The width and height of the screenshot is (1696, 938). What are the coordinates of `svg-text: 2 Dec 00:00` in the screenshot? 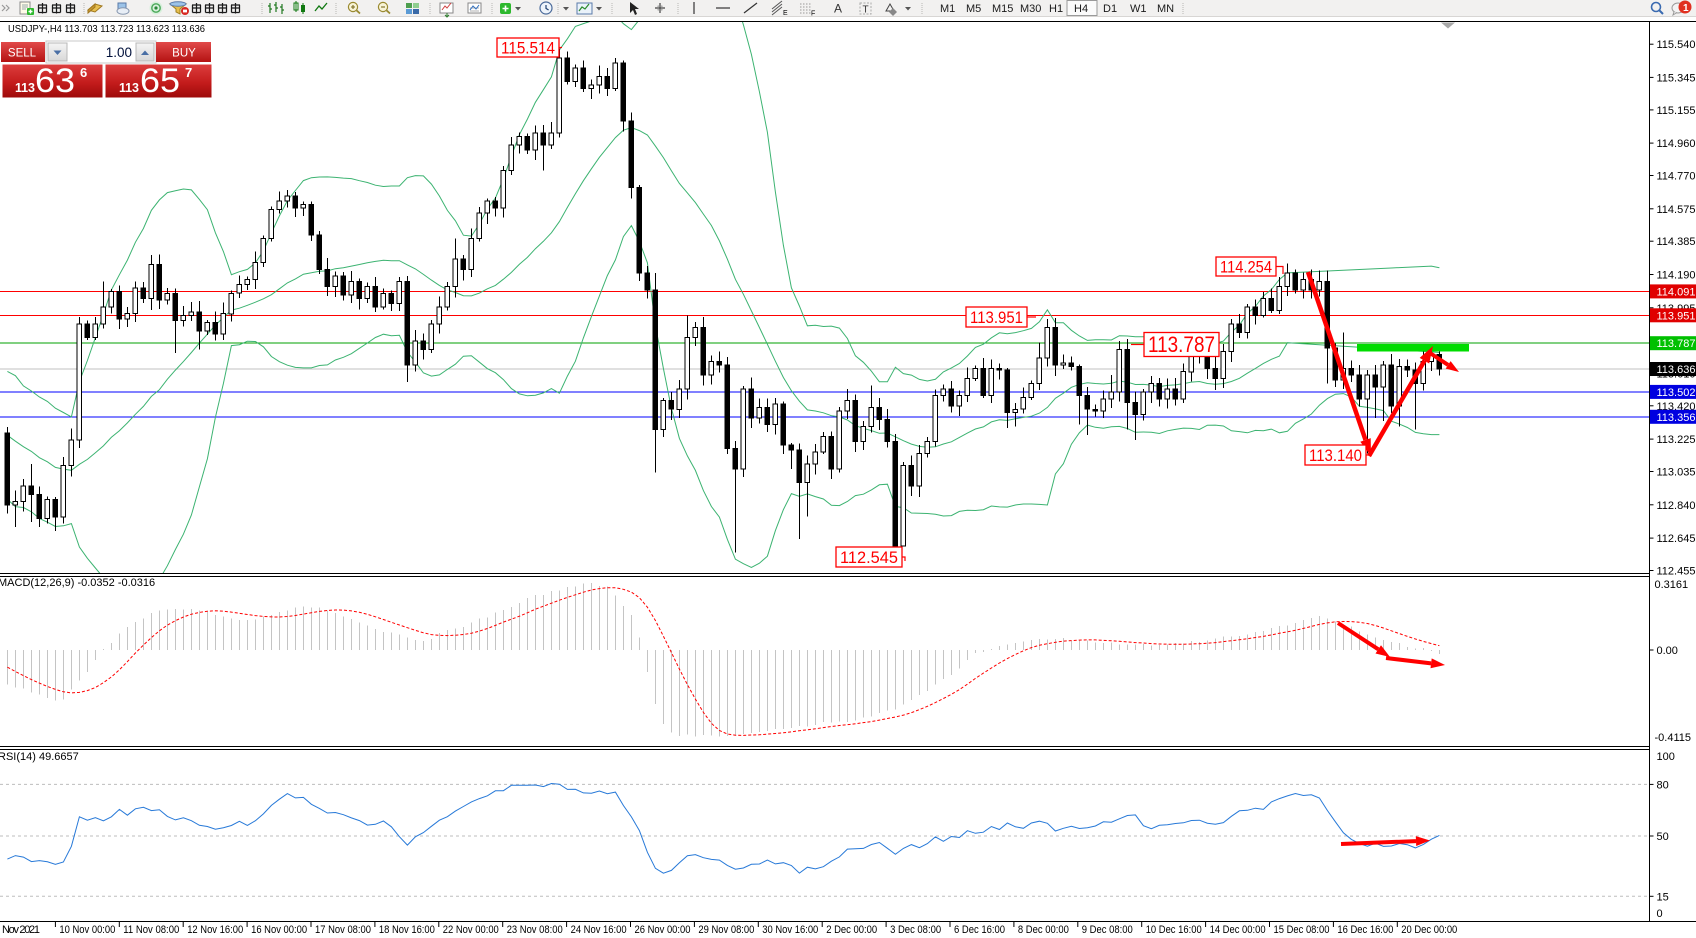 It's located at (851, 930).